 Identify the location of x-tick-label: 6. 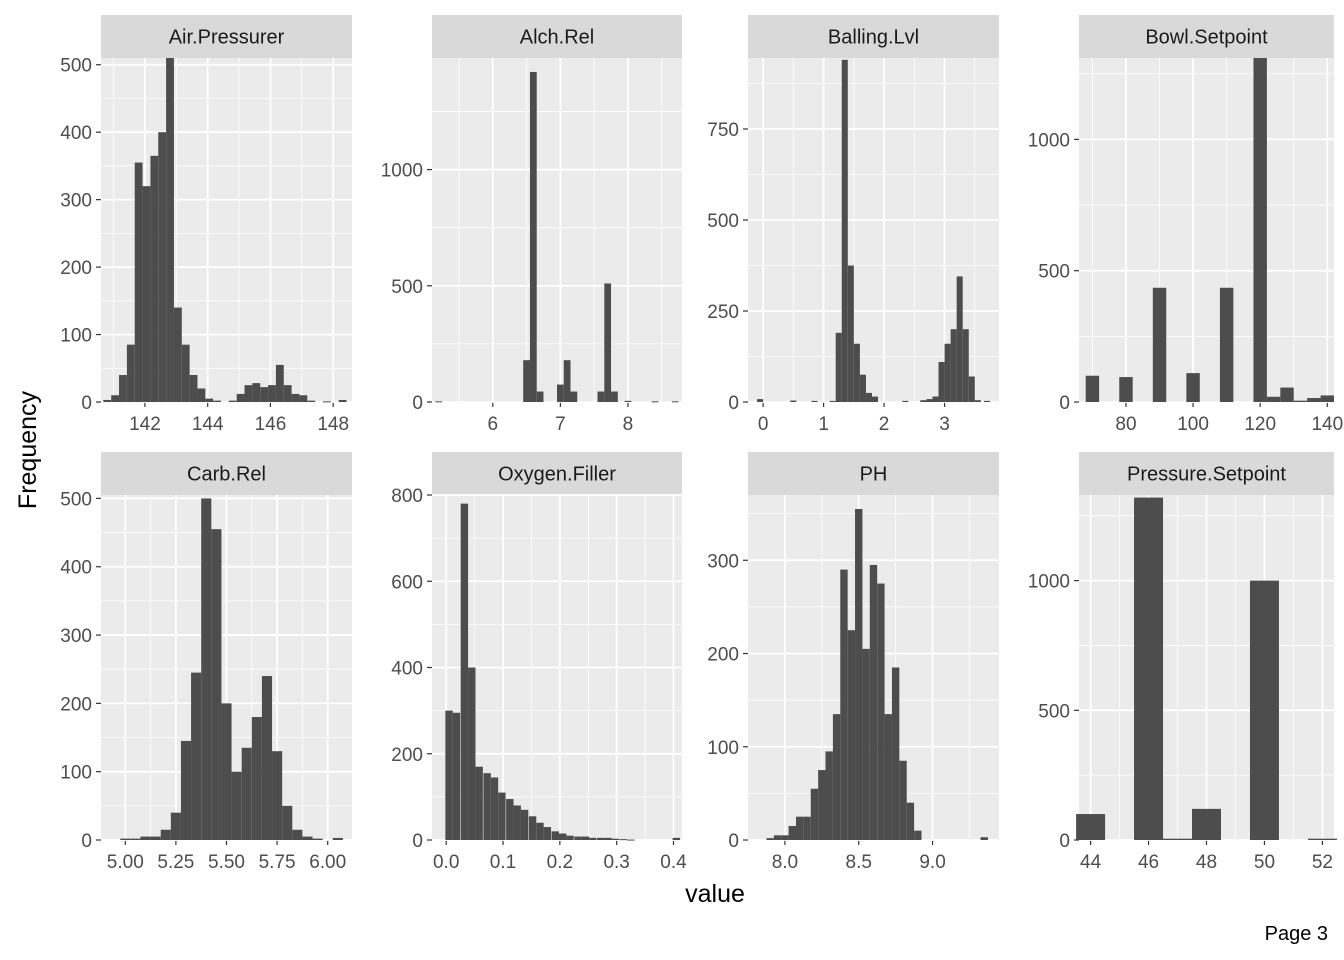
(493, 424).